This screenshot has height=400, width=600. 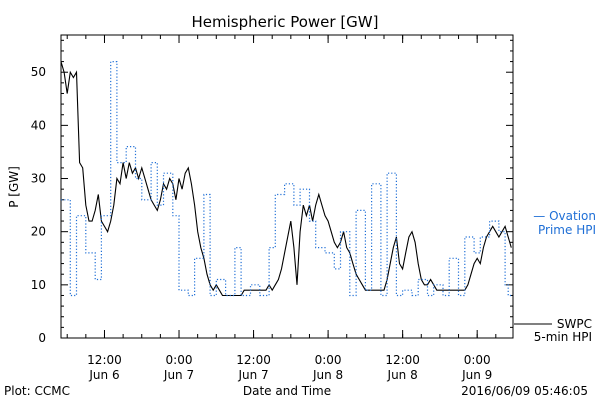 I want to click on y-tick-label: 20, so click(x=38, y=232).